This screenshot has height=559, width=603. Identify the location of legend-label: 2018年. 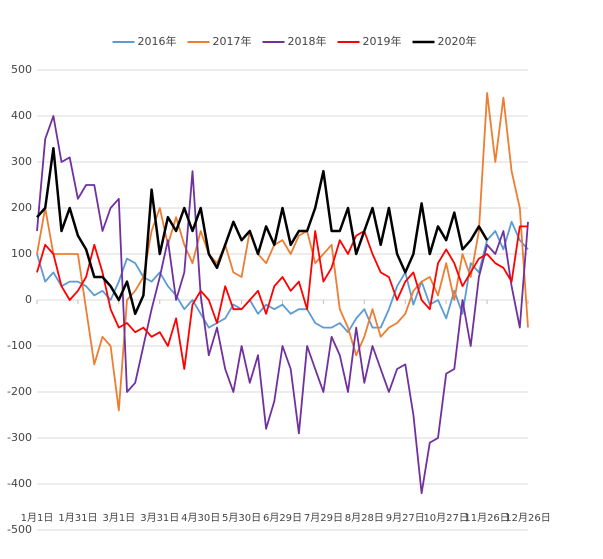
(307, 41).